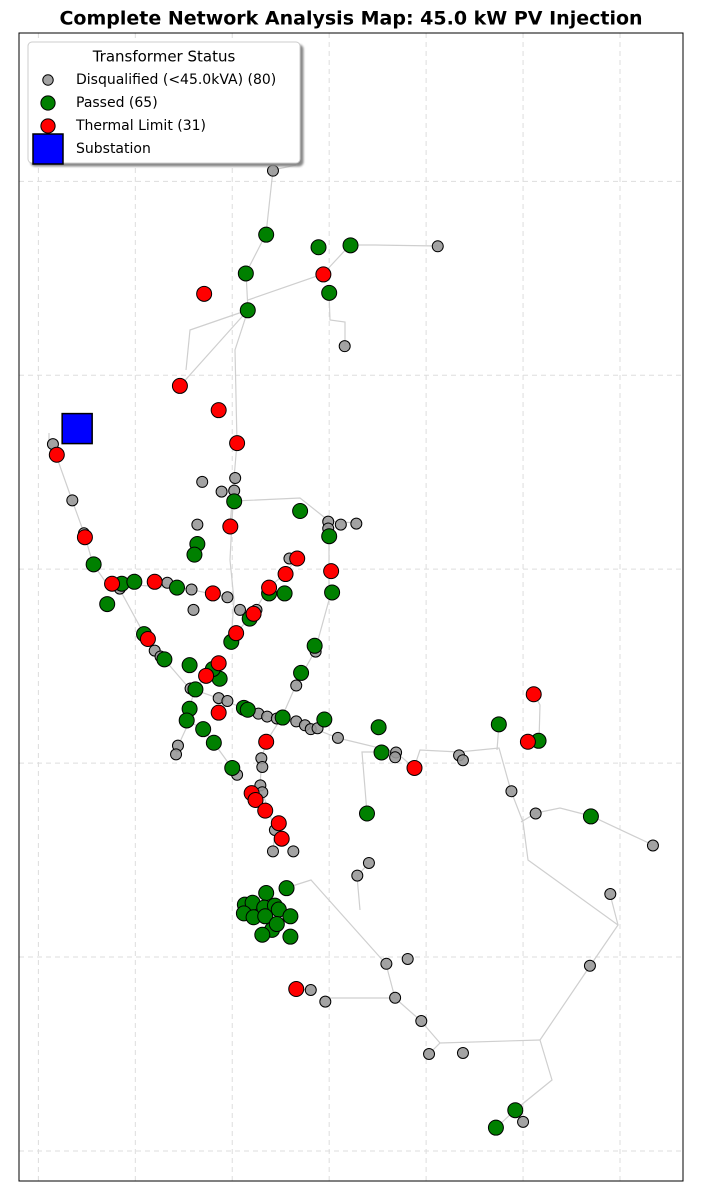 This screenshot has width=702, height=1194. I want to click on legend-title: Transformer Status, so click(164, 57).